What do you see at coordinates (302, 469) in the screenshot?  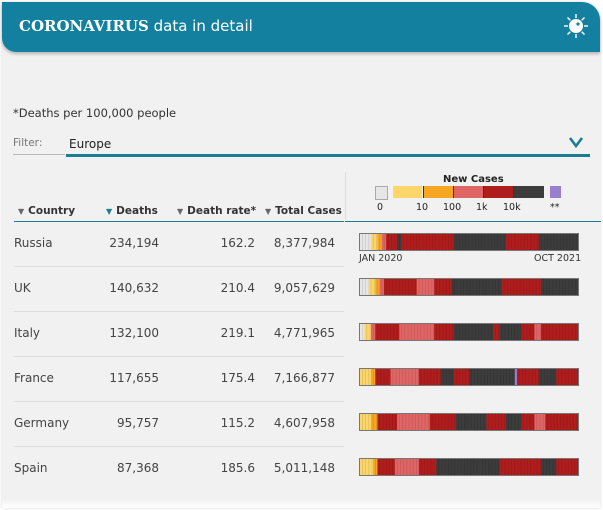 I see `table-row: Spain 87,368 185.6 5,011,148` at bounding box center [302, 469].